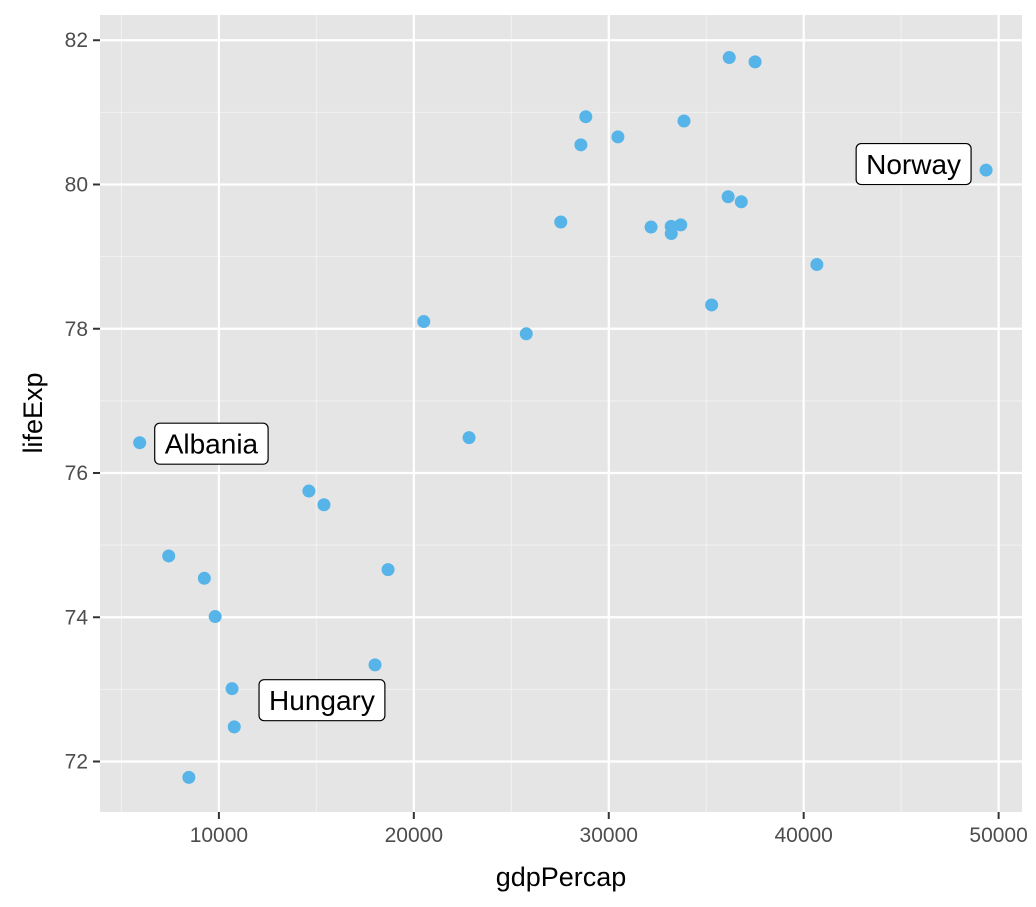 This screenshot has width=1036, height=907. Describe the element at coordinates (998, 835) in the screenshot. I see `x-tick-label: 50000` at that location.